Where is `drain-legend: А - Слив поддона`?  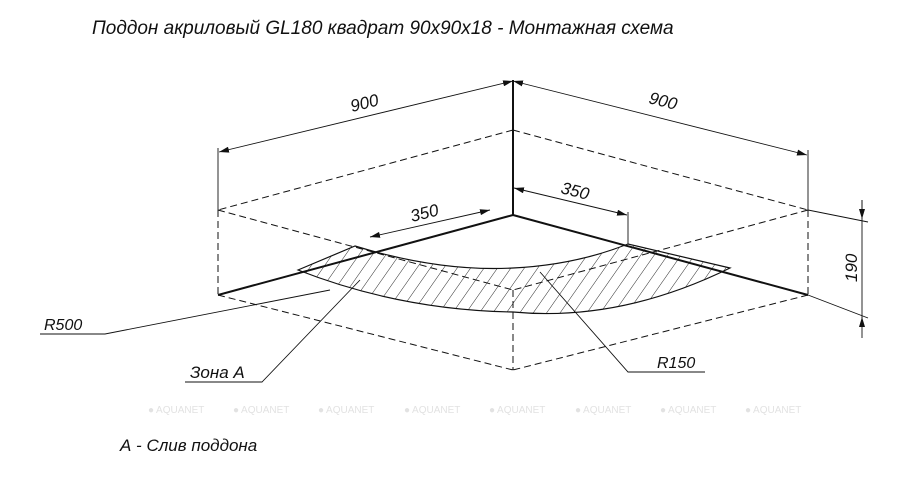
drain-legend: А - Слив поддона is located at coordinates (189, 445).